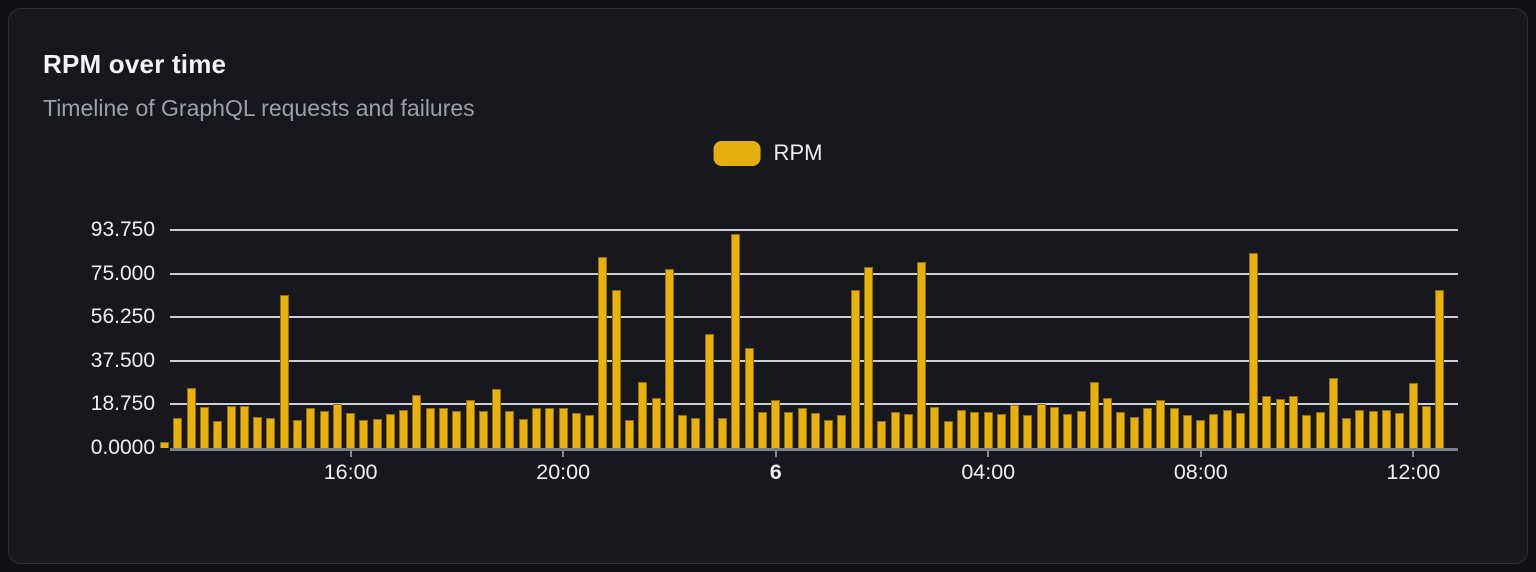  Describe the element at coordinates (815, 339) in the screenshot. I see `bar-slot` at that location.